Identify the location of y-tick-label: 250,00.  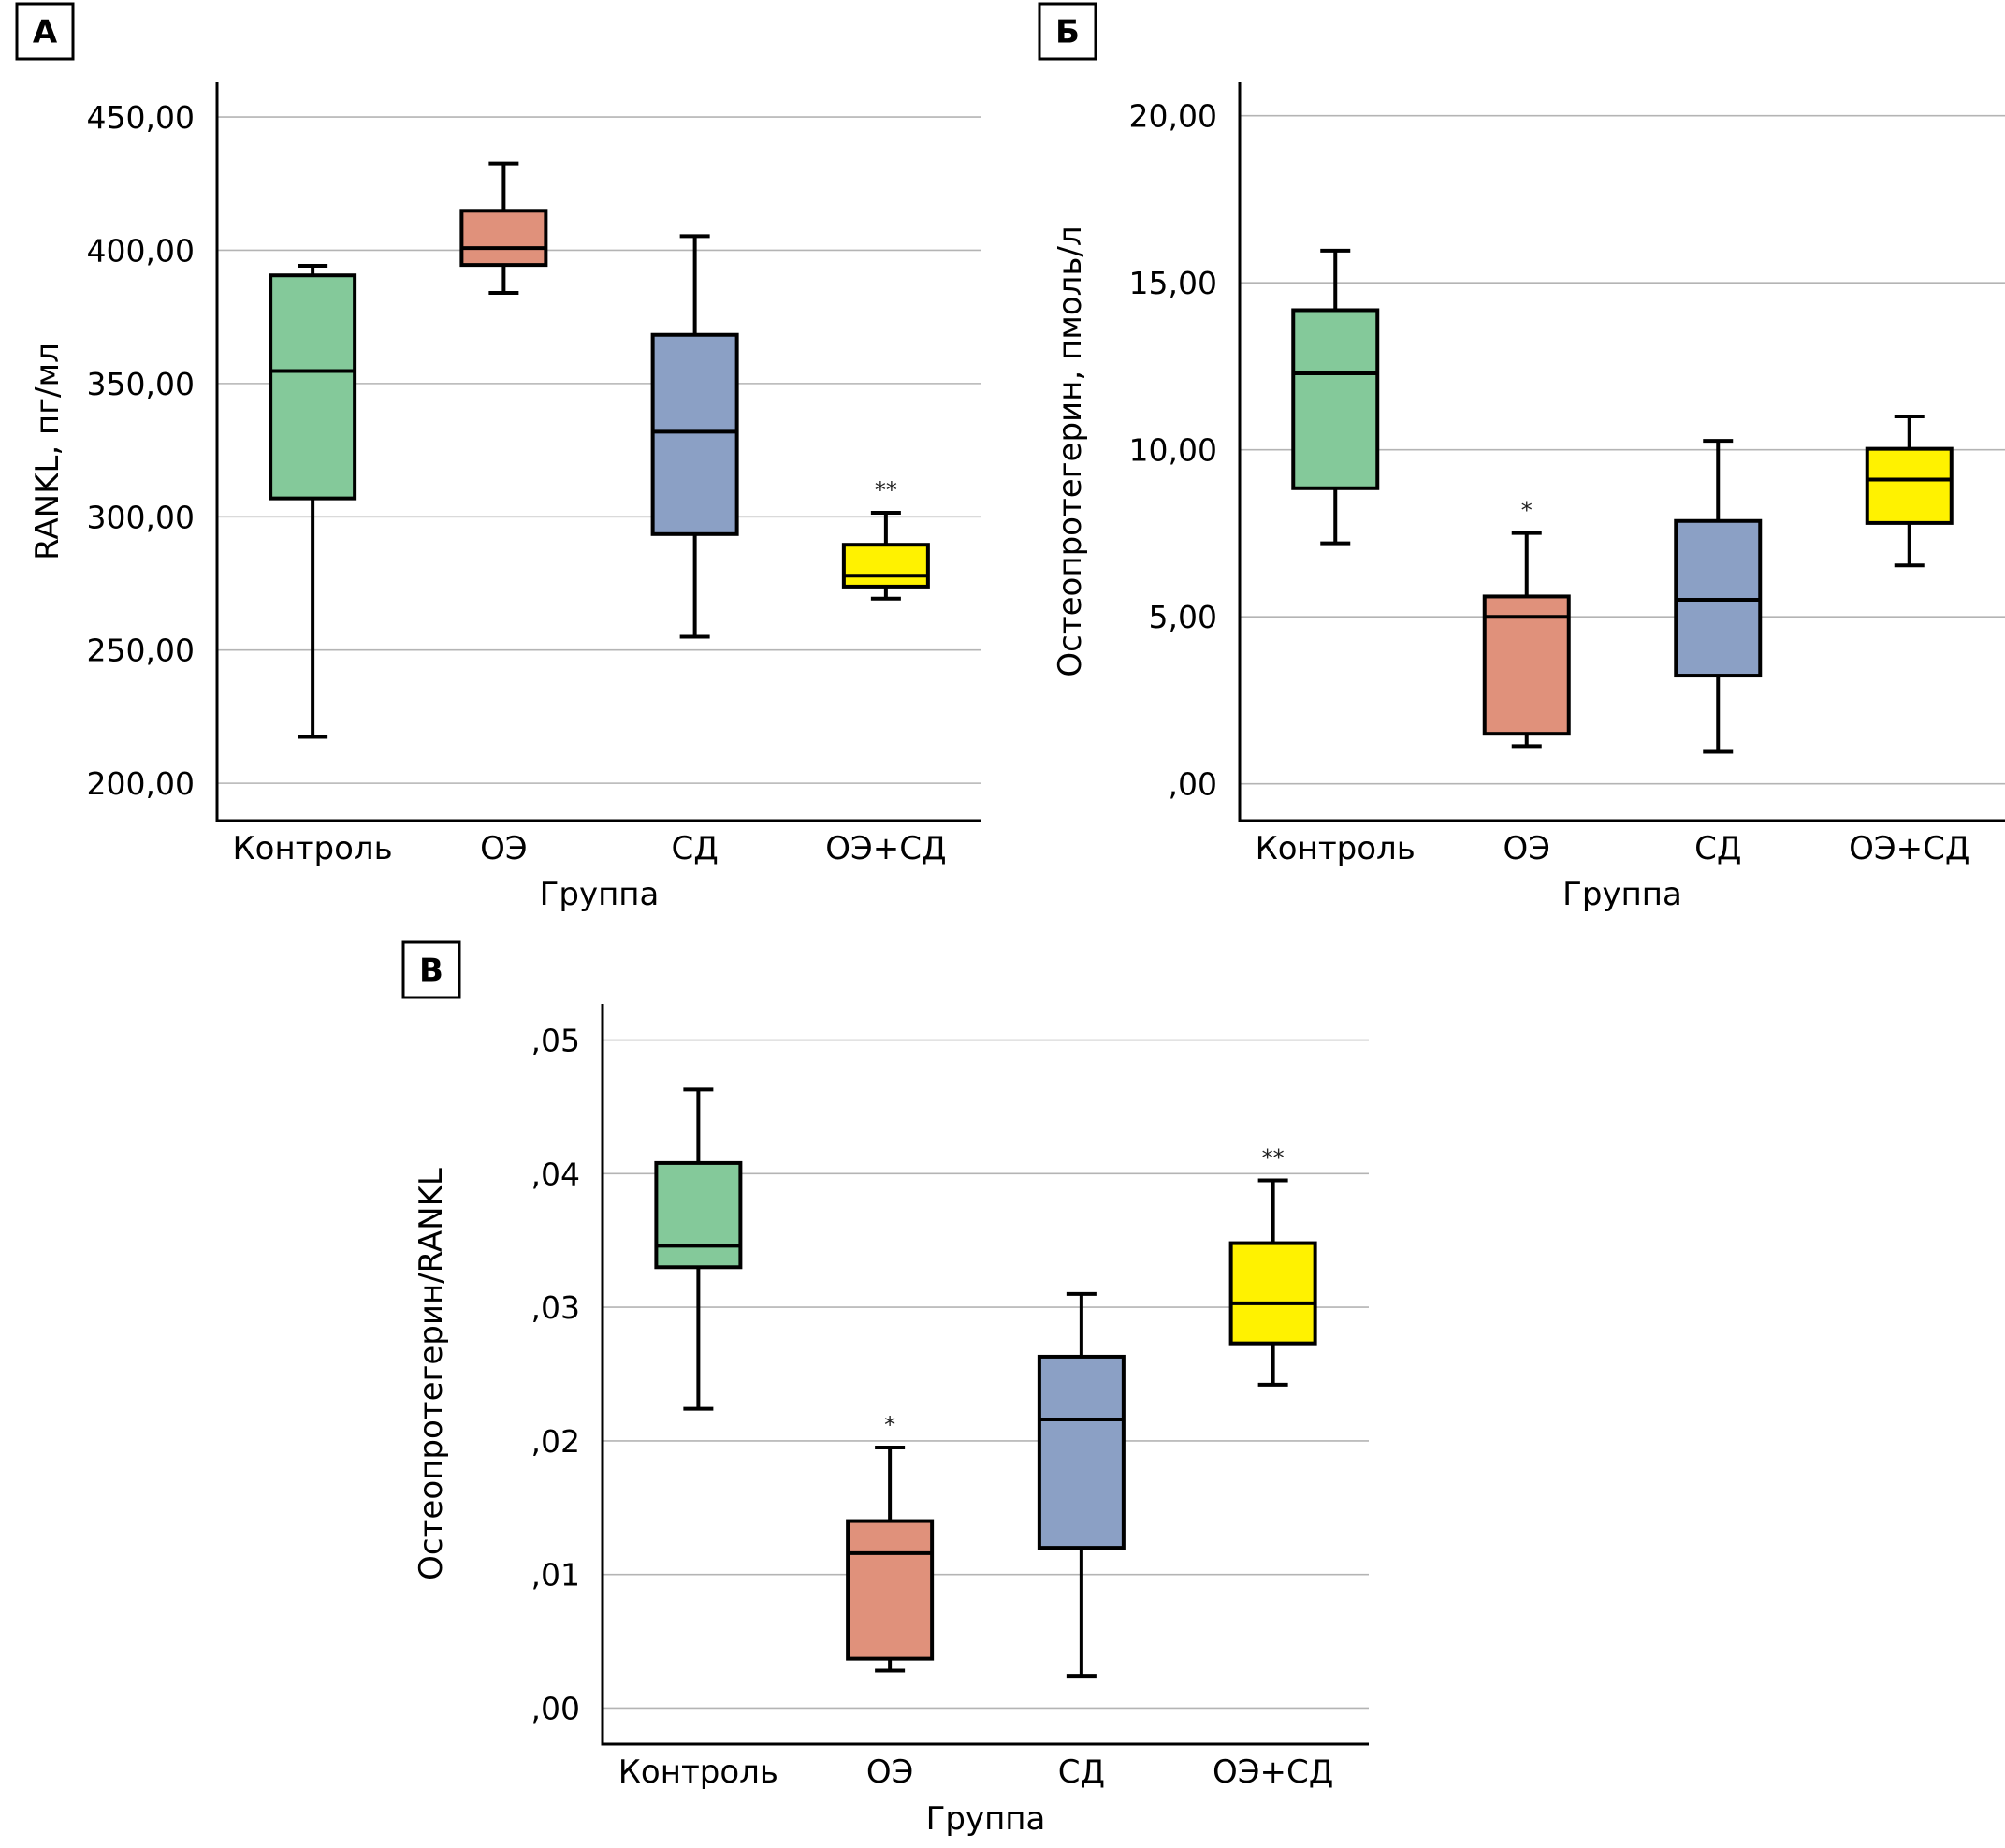
(141, 651).